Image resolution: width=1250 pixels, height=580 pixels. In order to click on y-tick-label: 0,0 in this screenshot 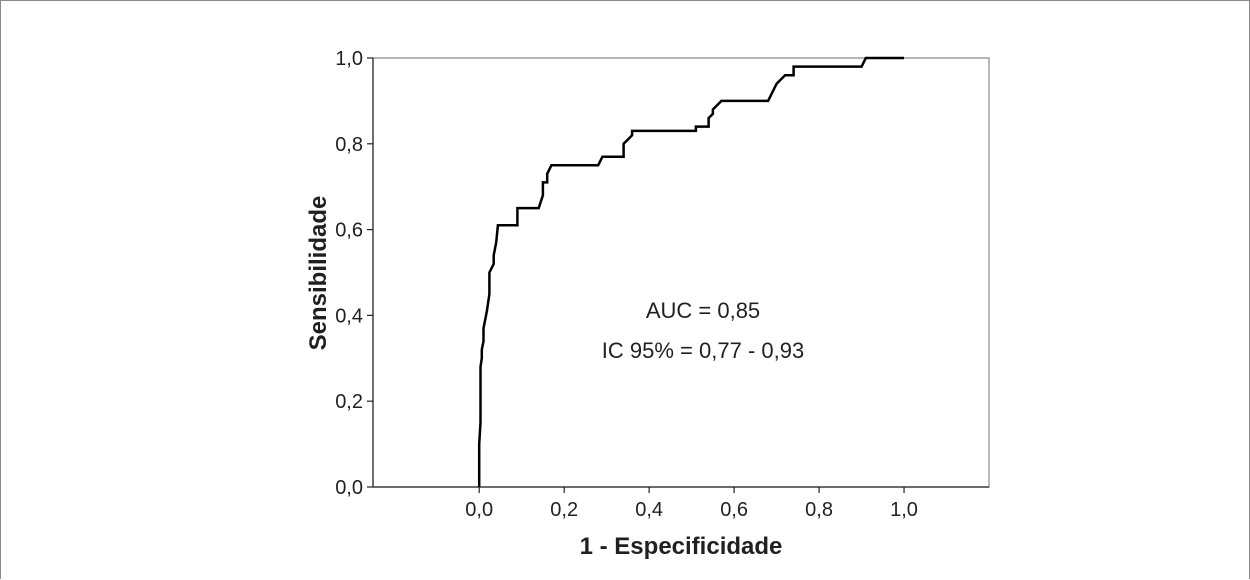, I will do `click(349, 488)`.